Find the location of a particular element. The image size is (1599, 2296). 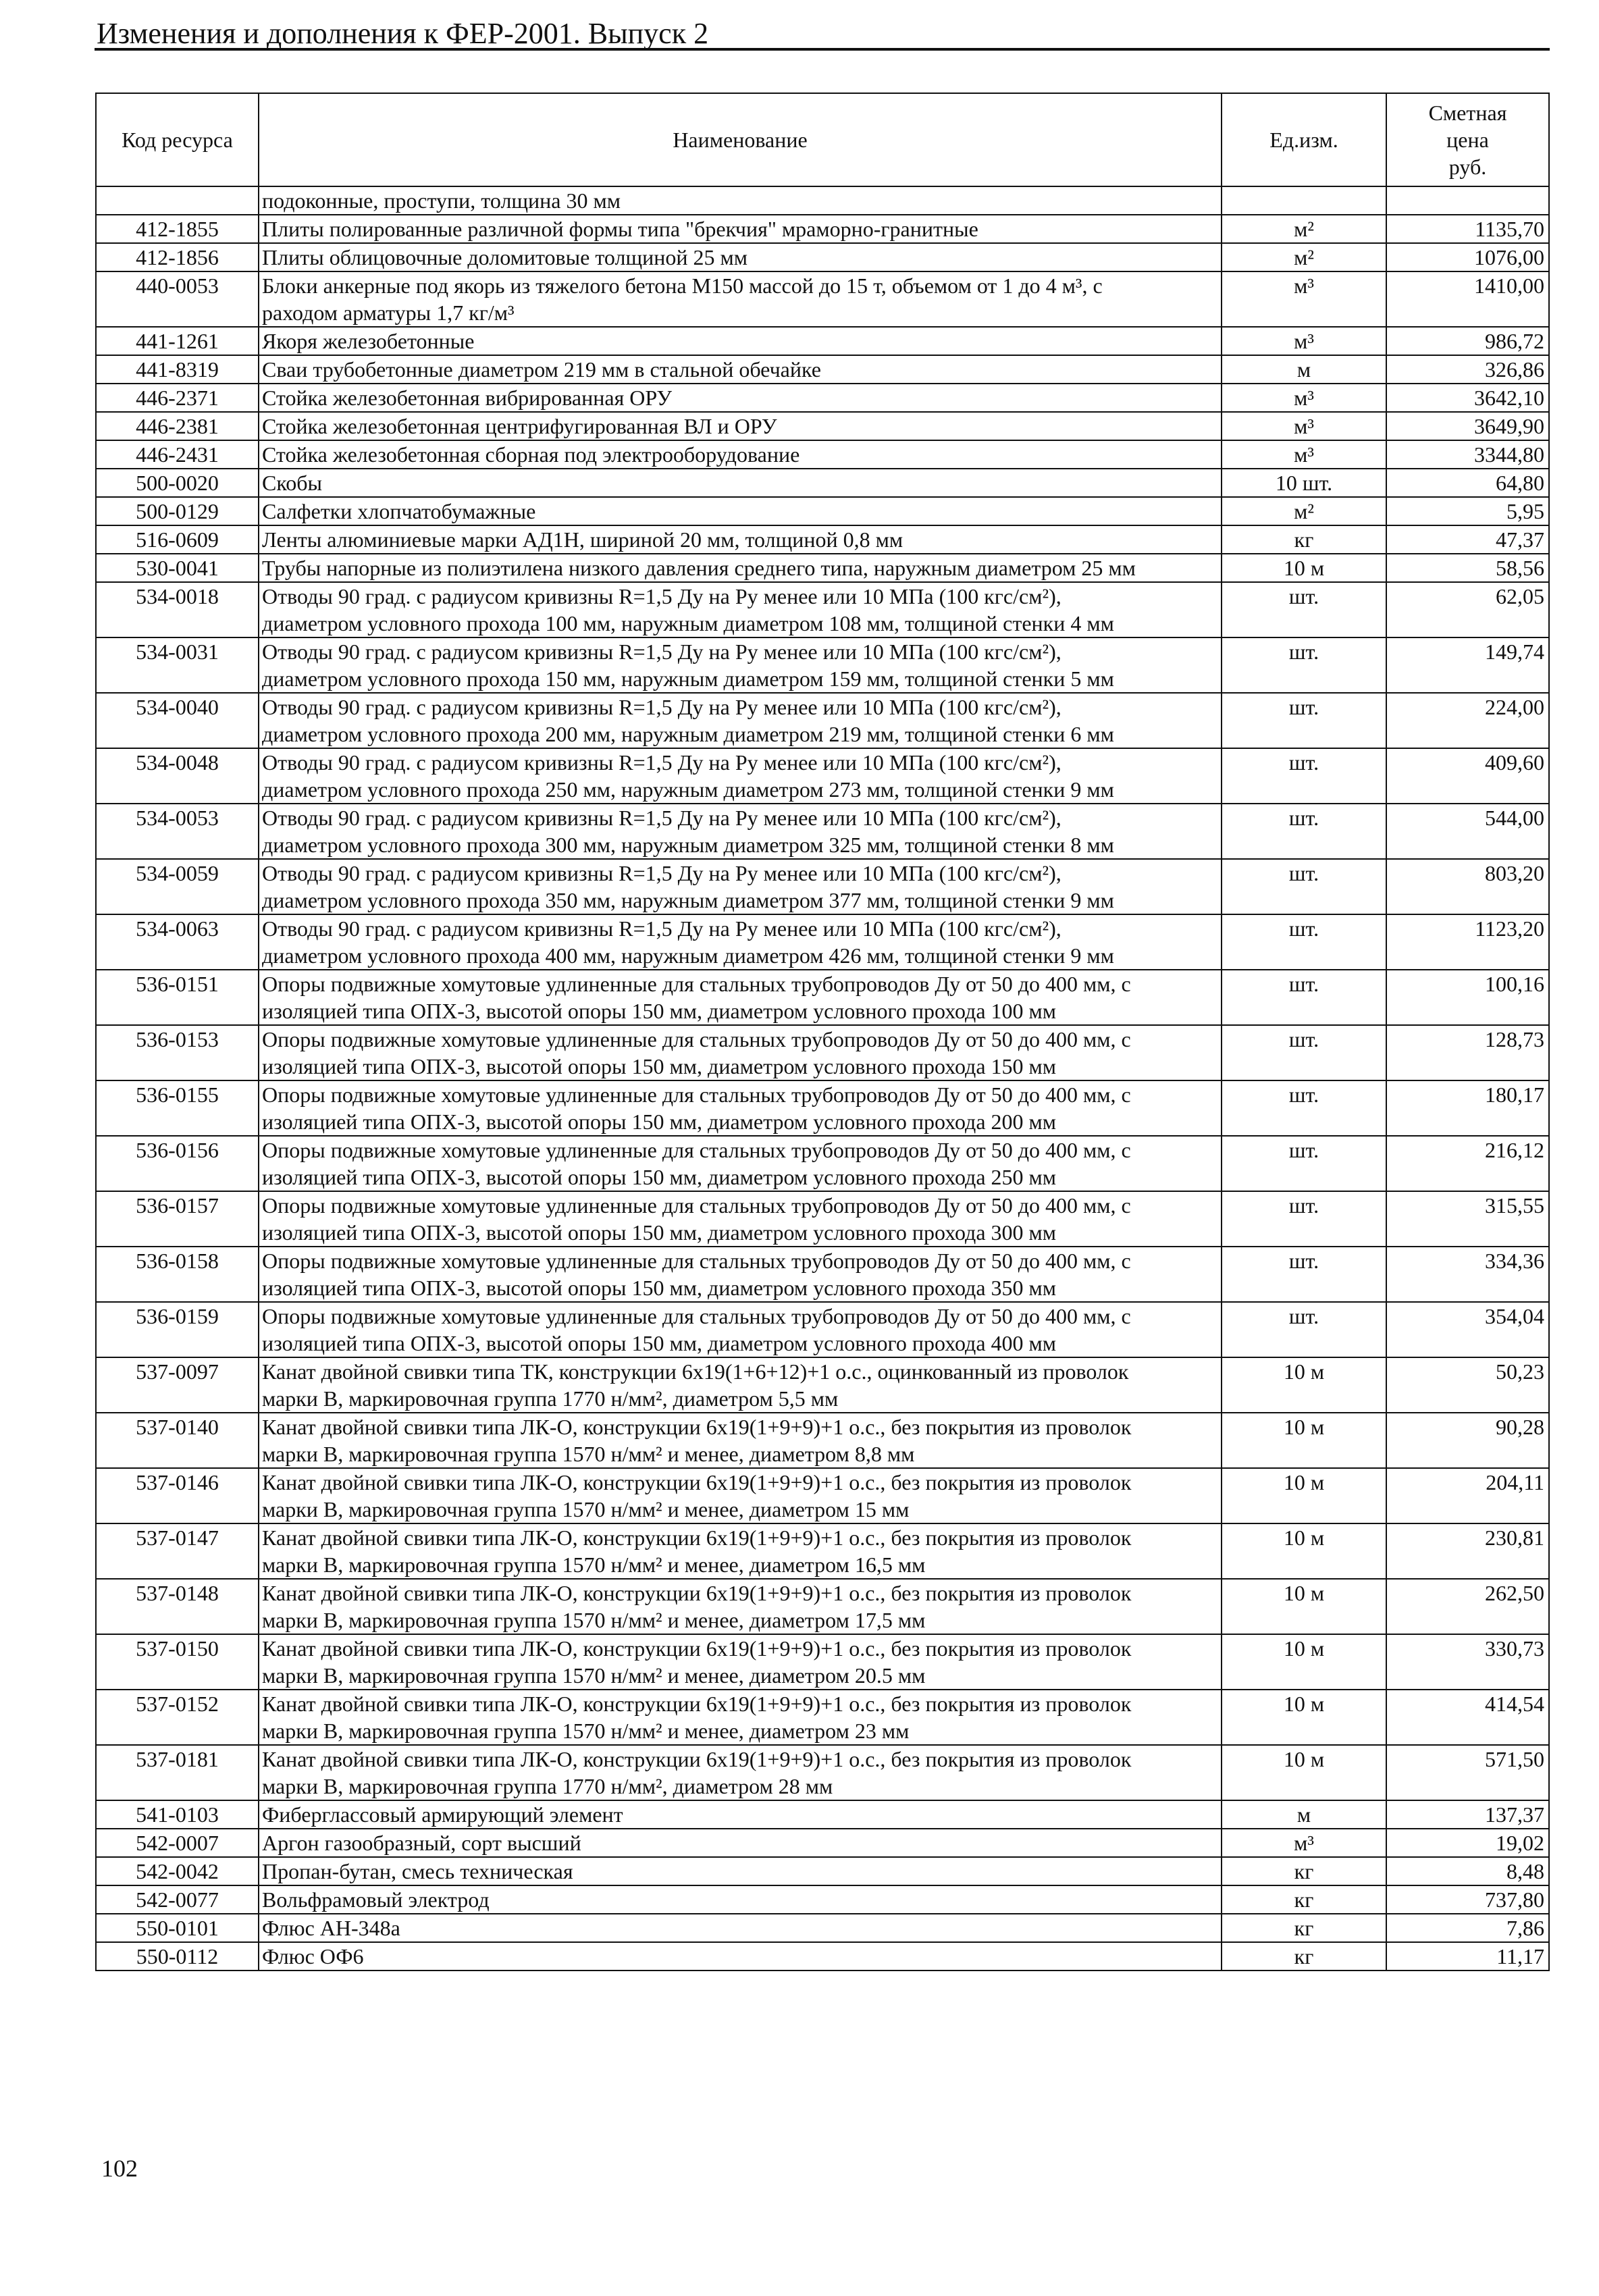

cell-code: 534-0053 is located at coordinates (177, 832).